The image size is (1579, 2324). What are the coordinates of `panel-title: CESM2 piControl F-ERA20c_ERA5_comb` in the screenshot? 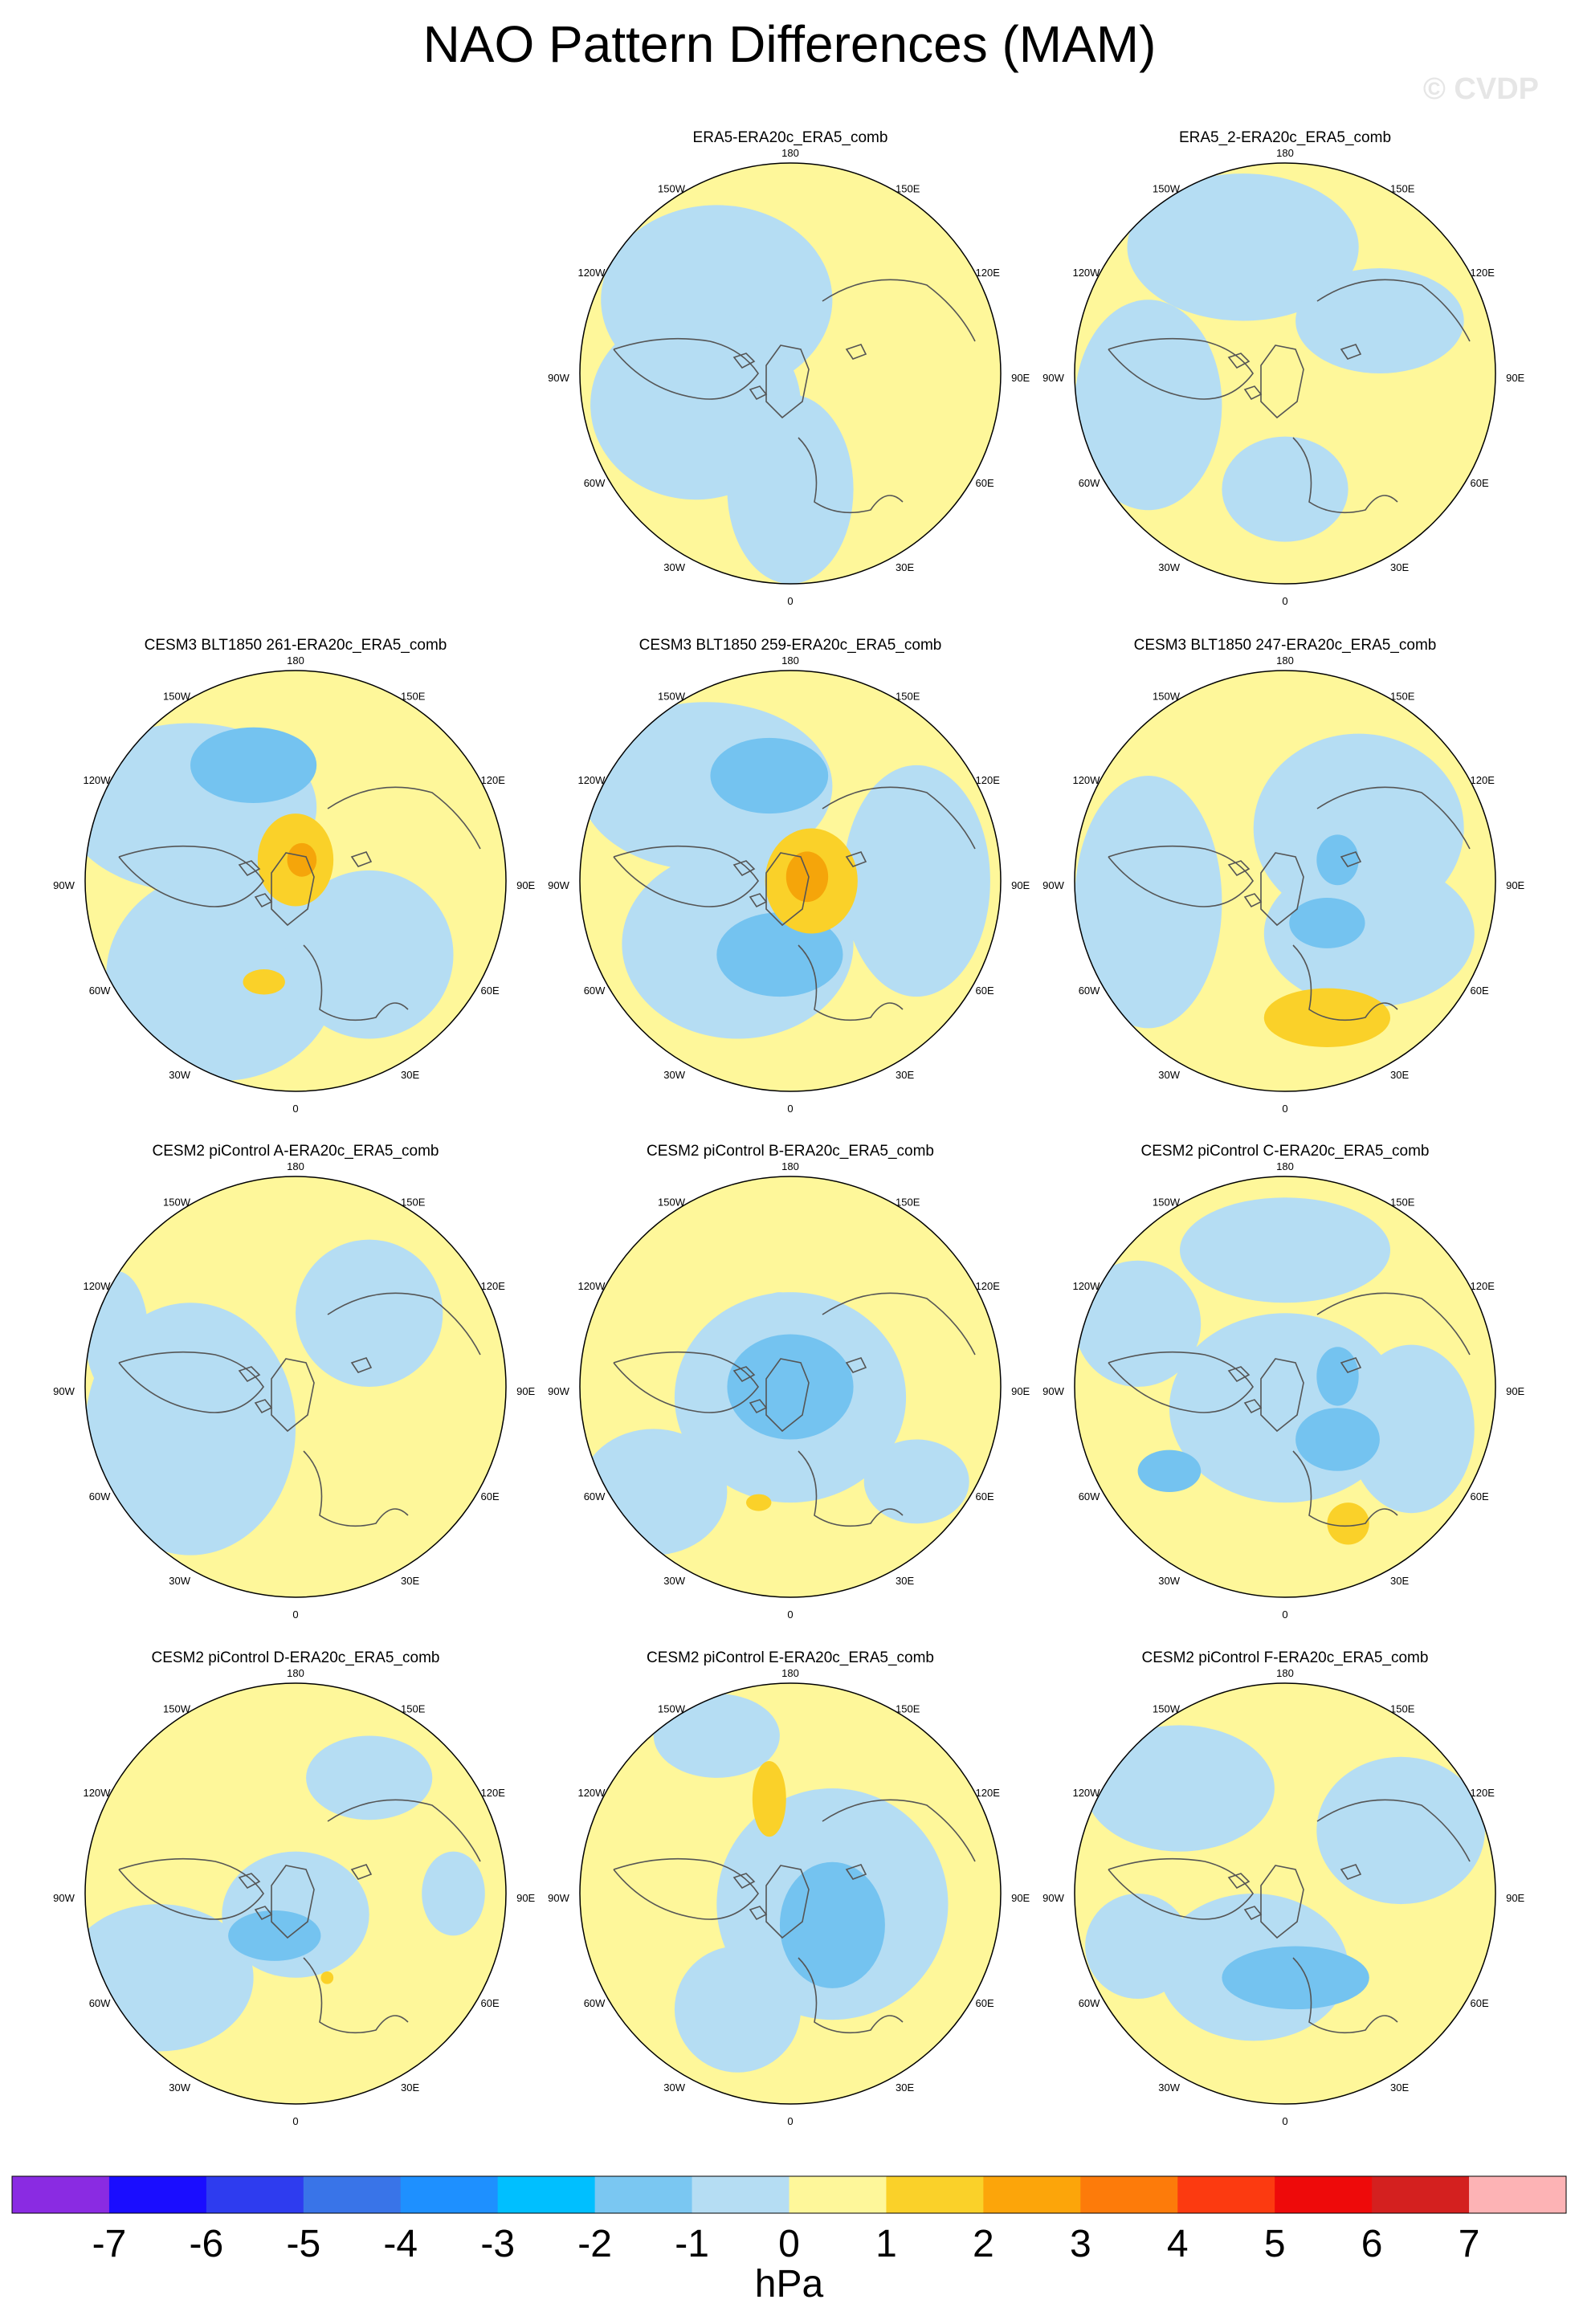 It's located at (1285, 1658).